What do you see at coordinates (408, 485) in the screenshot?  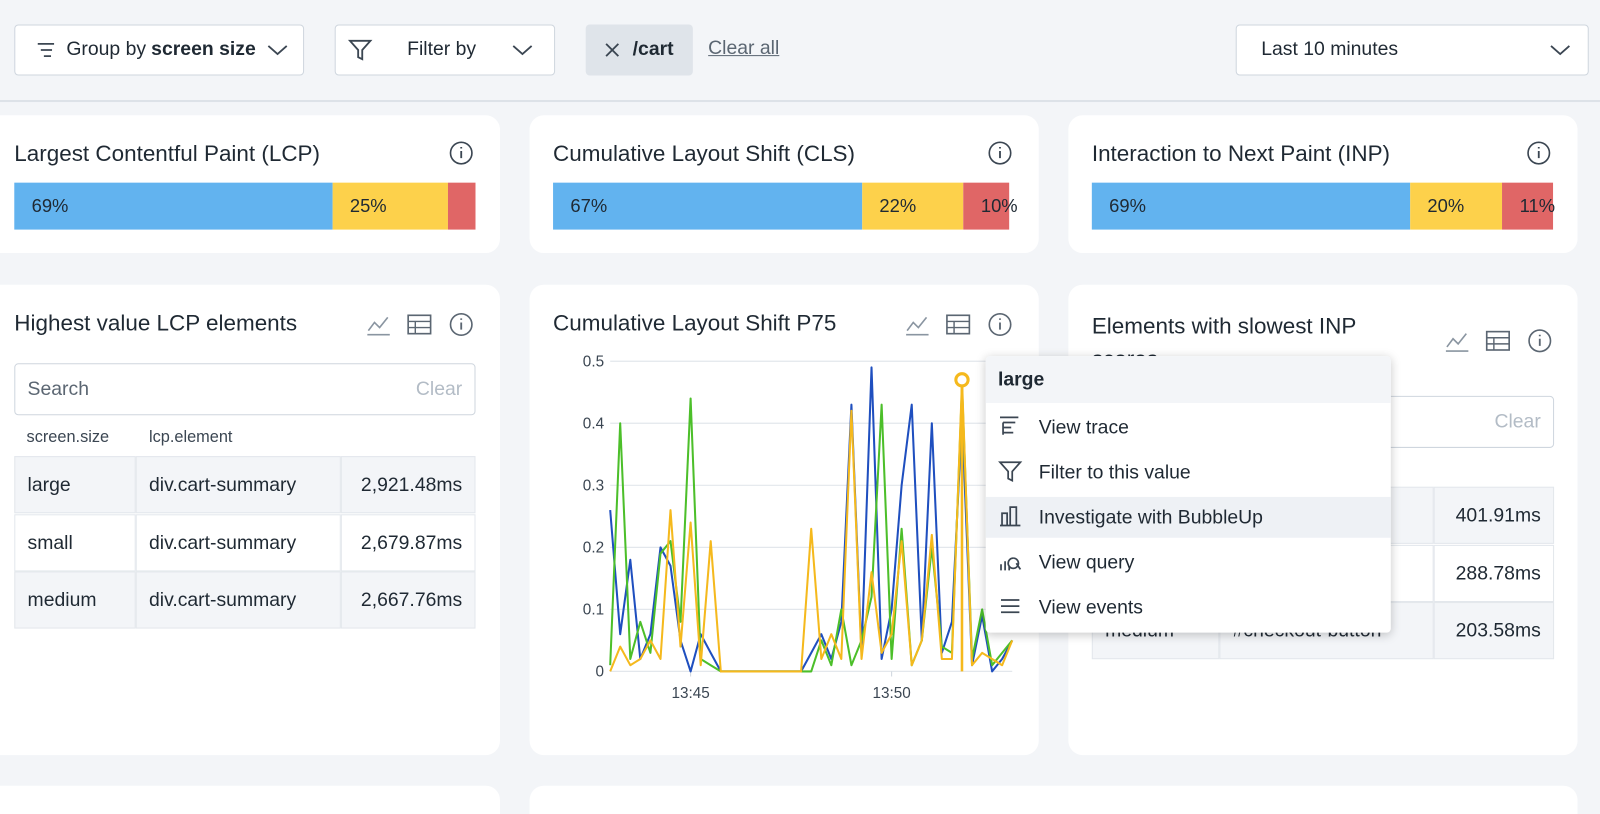 I see `table-cell: 2,921.48ms` at bounding box center [408, 485].